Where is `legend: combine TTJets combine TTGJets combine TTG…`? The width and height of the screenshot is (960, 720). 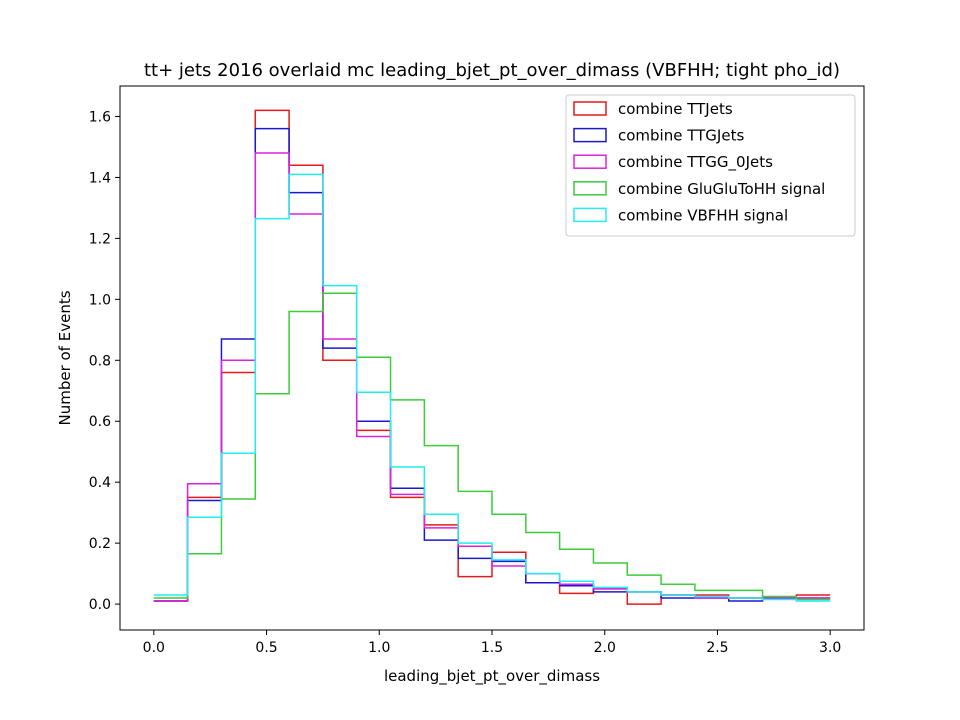
legend: combine TTJets combine TTGJets combine TTG… is located at coordinates (710, 165).